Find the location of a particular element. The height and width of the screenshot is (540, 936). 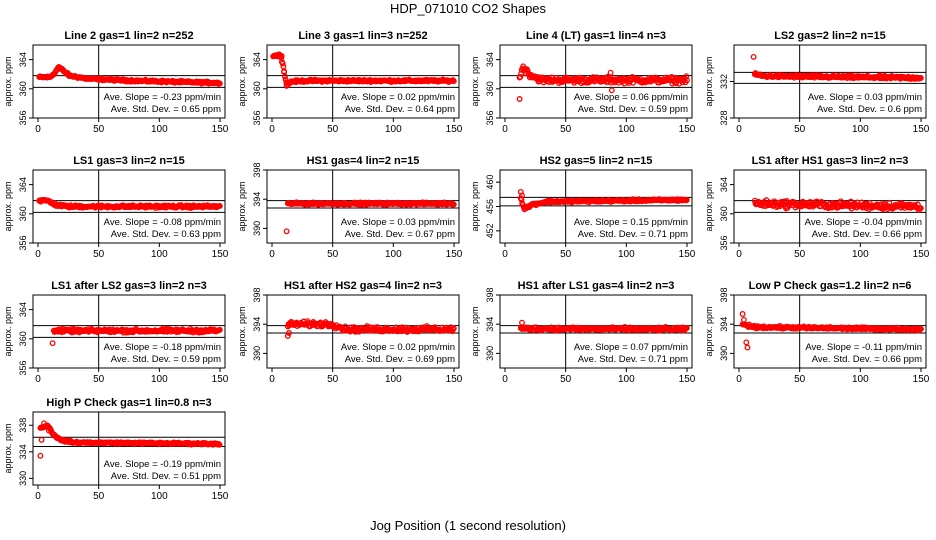

slope-annotation: Ave. Slope = 0.03 ppm/min is located at coordinates (398, 222).